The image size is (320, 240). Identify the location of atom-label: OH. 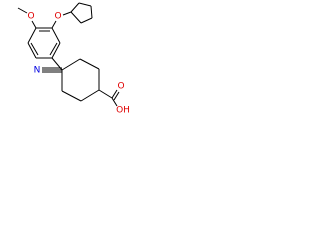
(123, 111).